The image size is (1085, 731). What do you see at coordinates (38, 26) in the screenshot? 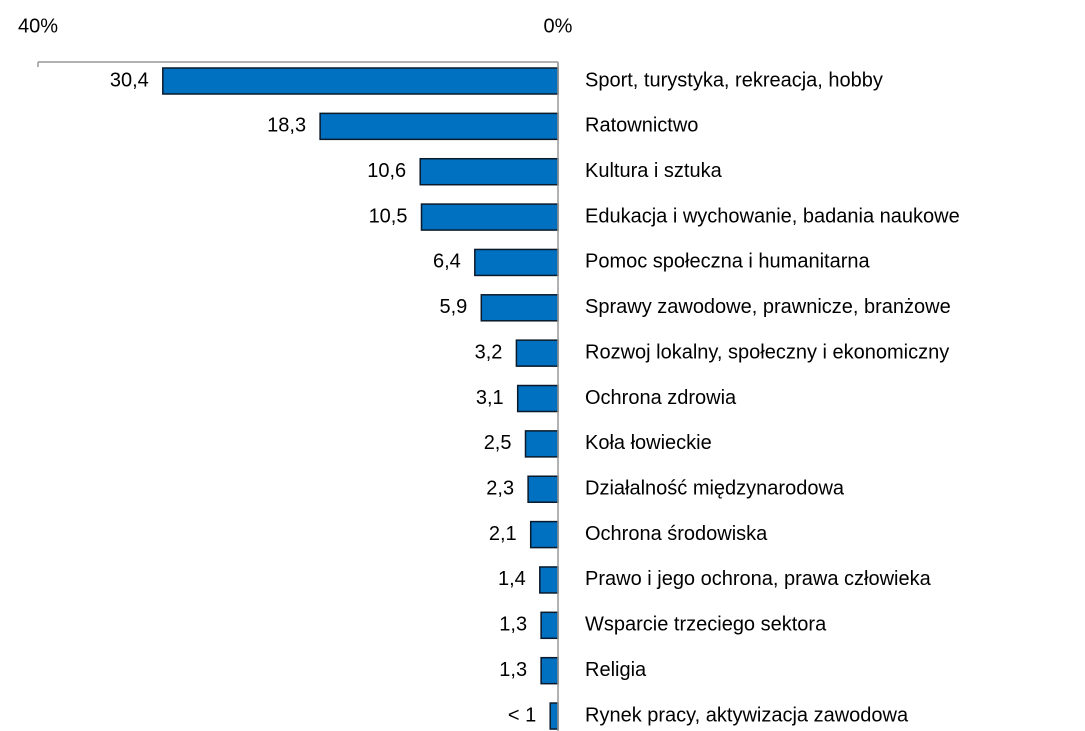
I see `x-tick-label: 40%` at bounding box center [38, 26].